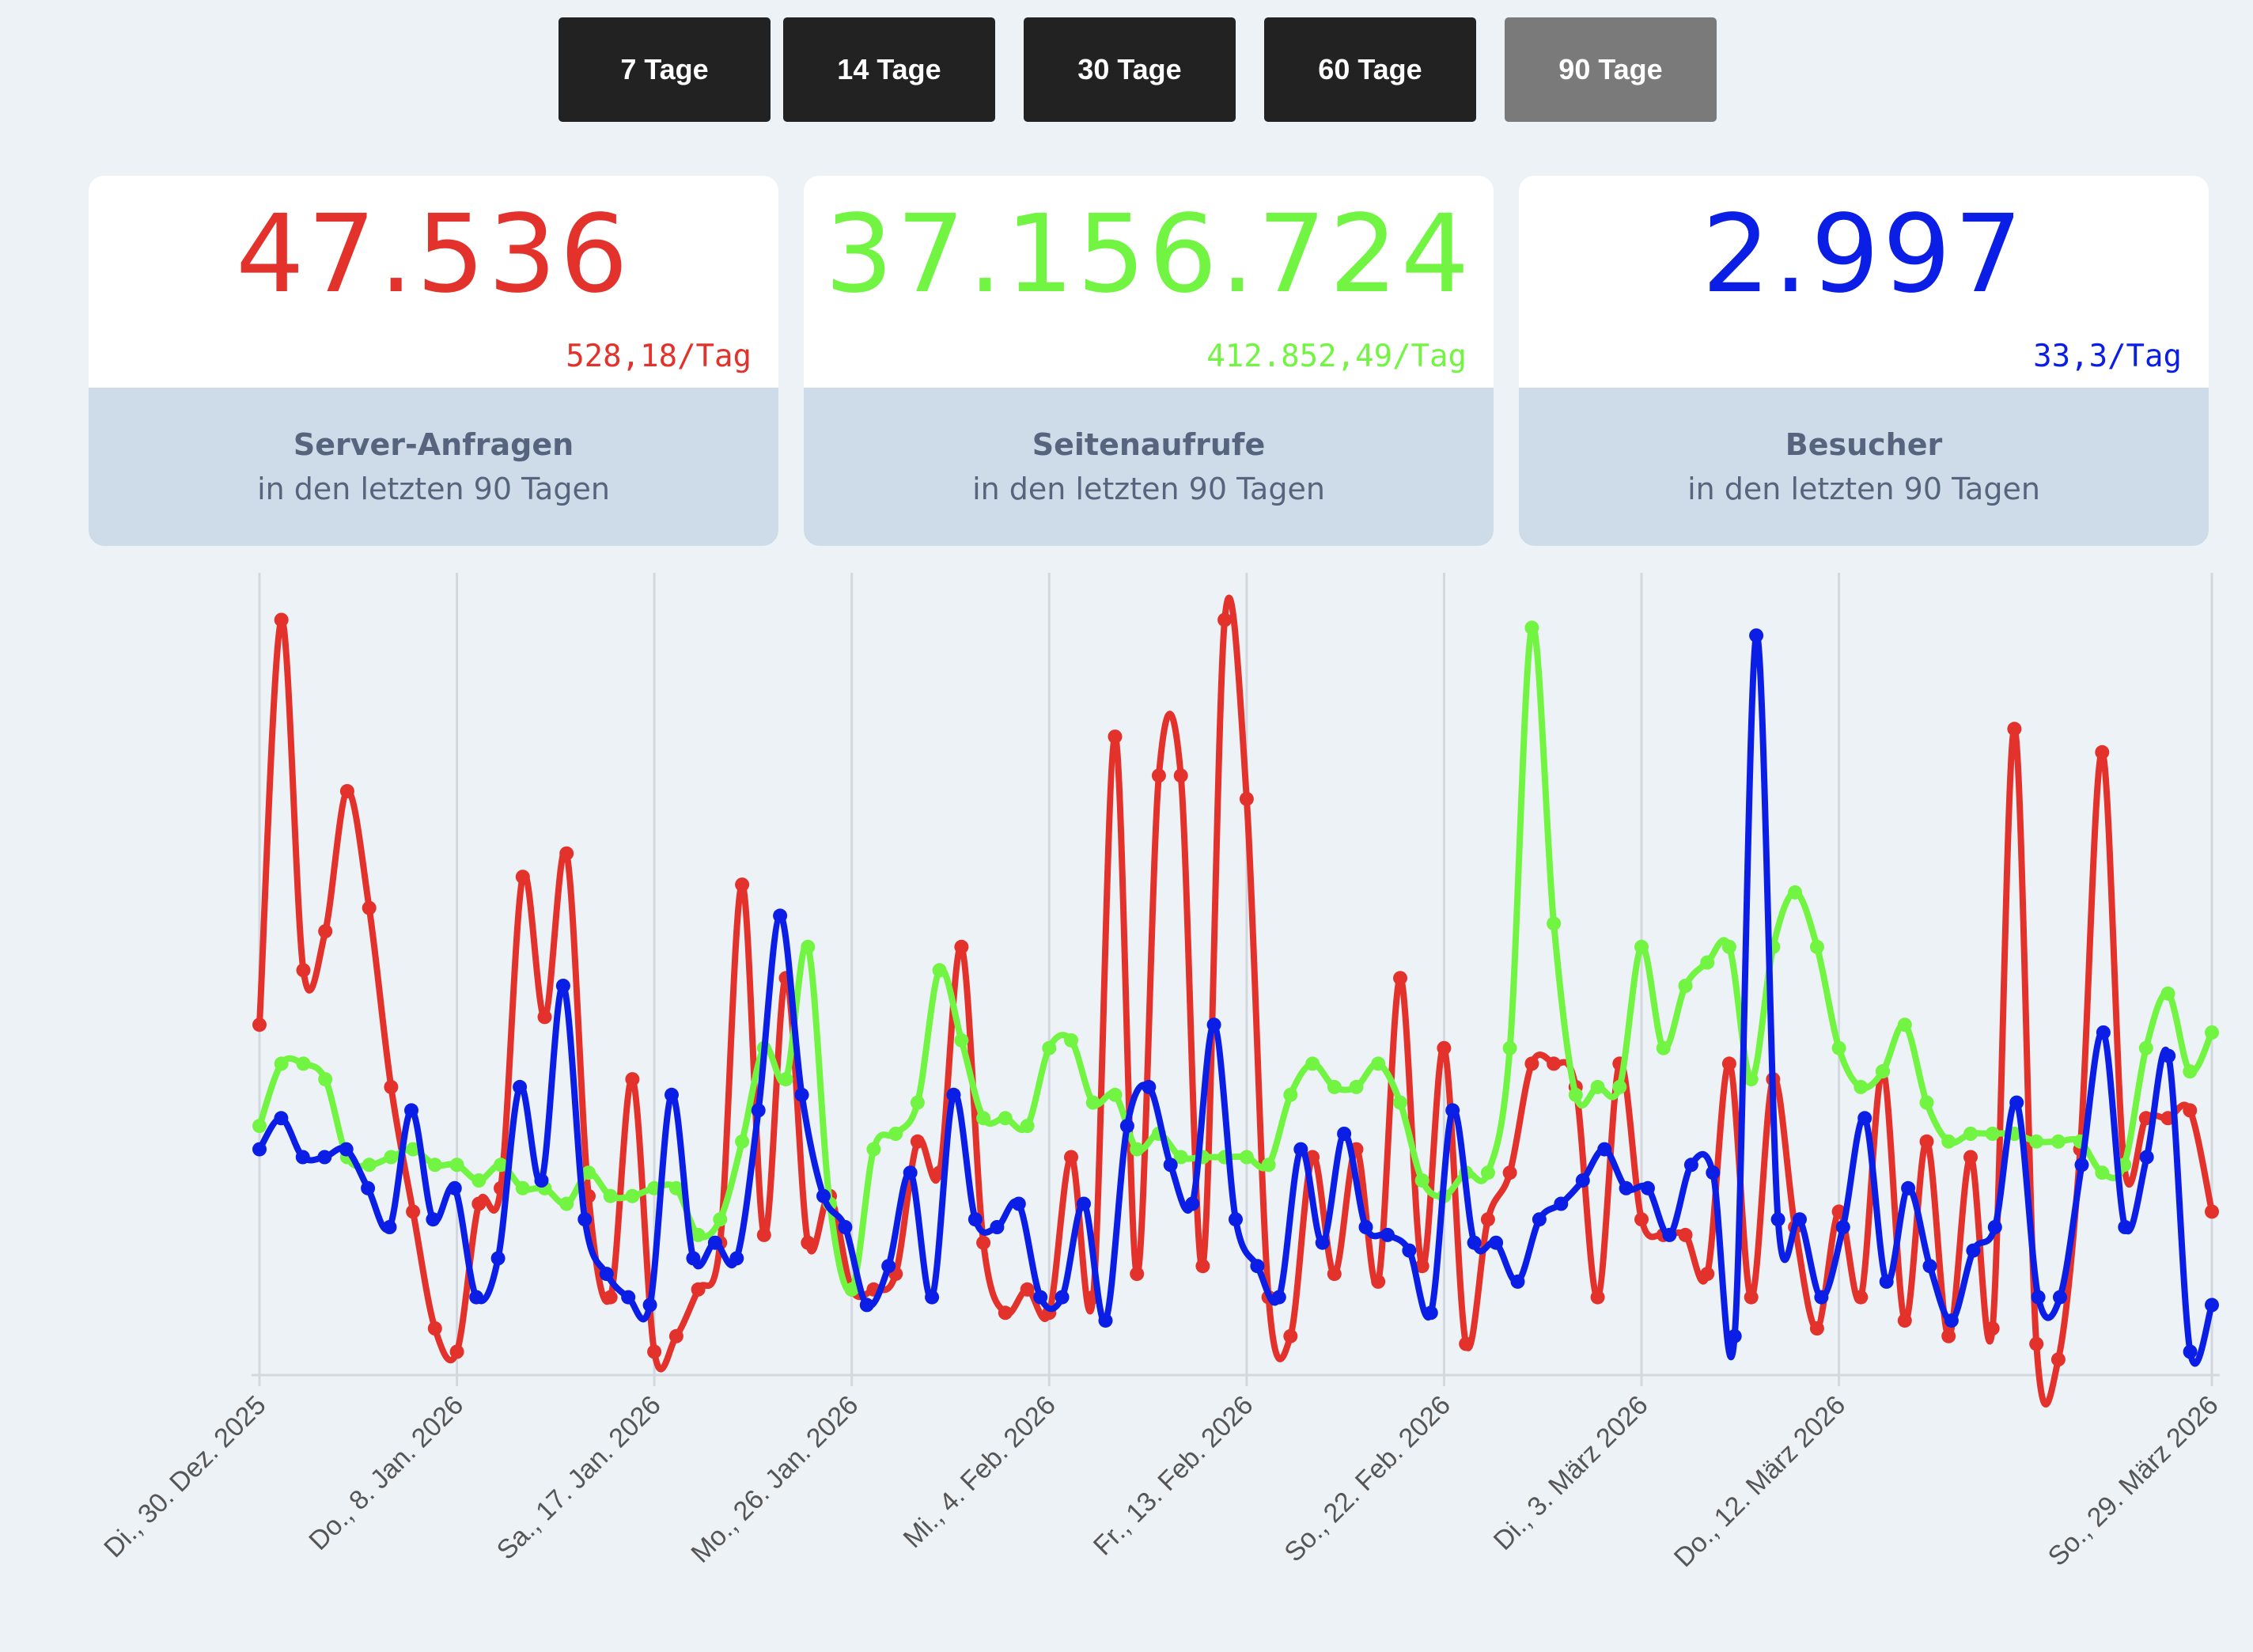  I want to click on stat-title: Server-Anfragen, so click(433, 445).